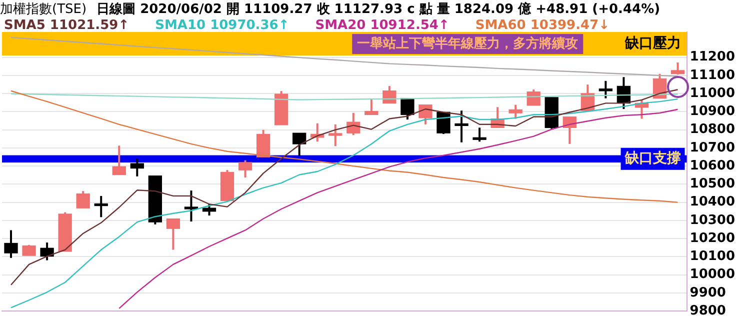 The width and height of the screenshot is (740, 323). I want to click on y-tick-label: 10900, so click(713, 112).